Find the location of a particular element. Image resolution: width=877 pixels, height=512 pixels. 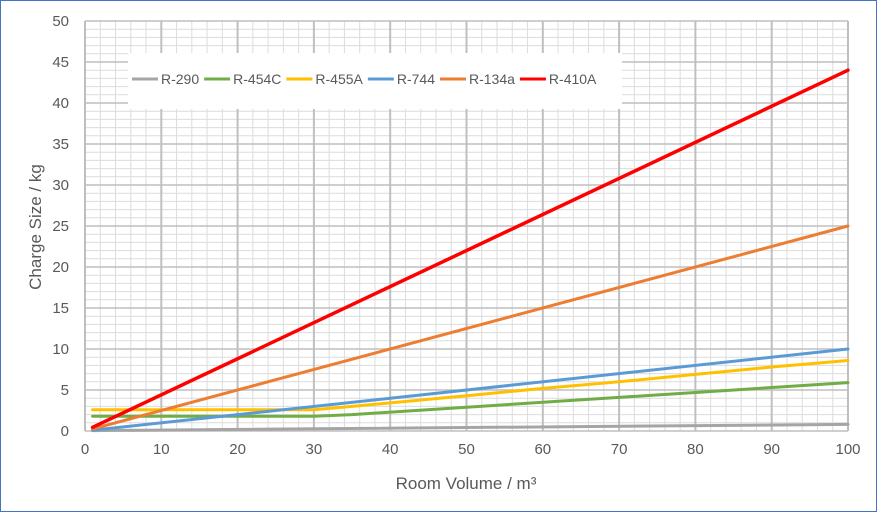

y-axis-ticks: 0 5 10 15 20 25 30 35 40 45 50 is located at coordinates (60, 226).